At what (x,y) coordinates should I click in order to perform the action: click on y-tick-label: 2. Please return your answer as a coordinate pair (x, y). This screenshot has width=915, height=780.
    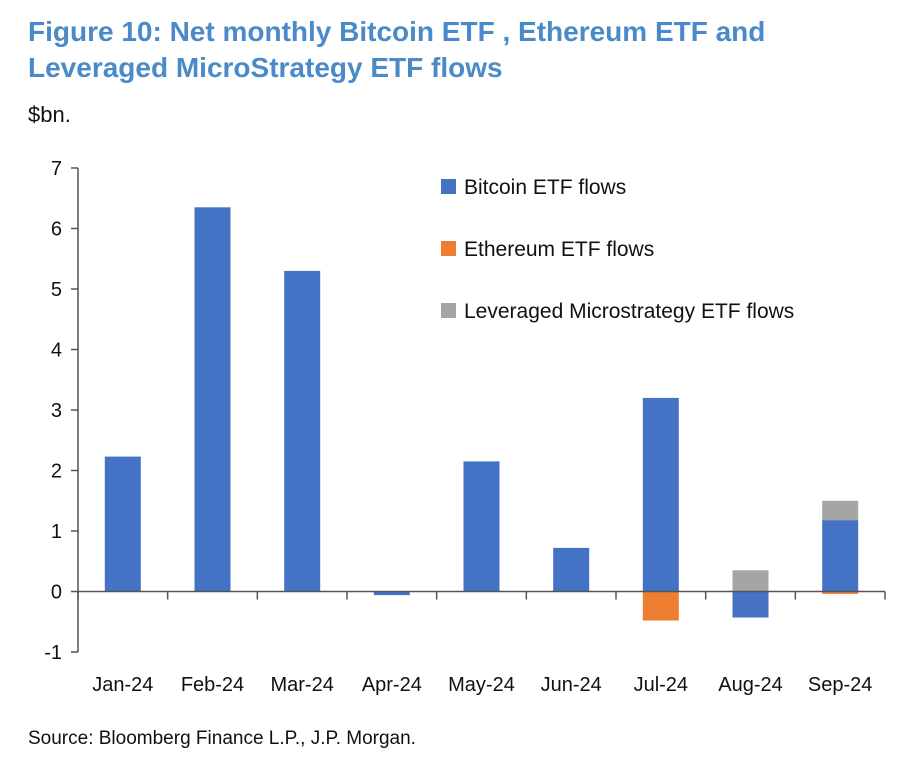
    Looking at the image, I should click on (56, 472).